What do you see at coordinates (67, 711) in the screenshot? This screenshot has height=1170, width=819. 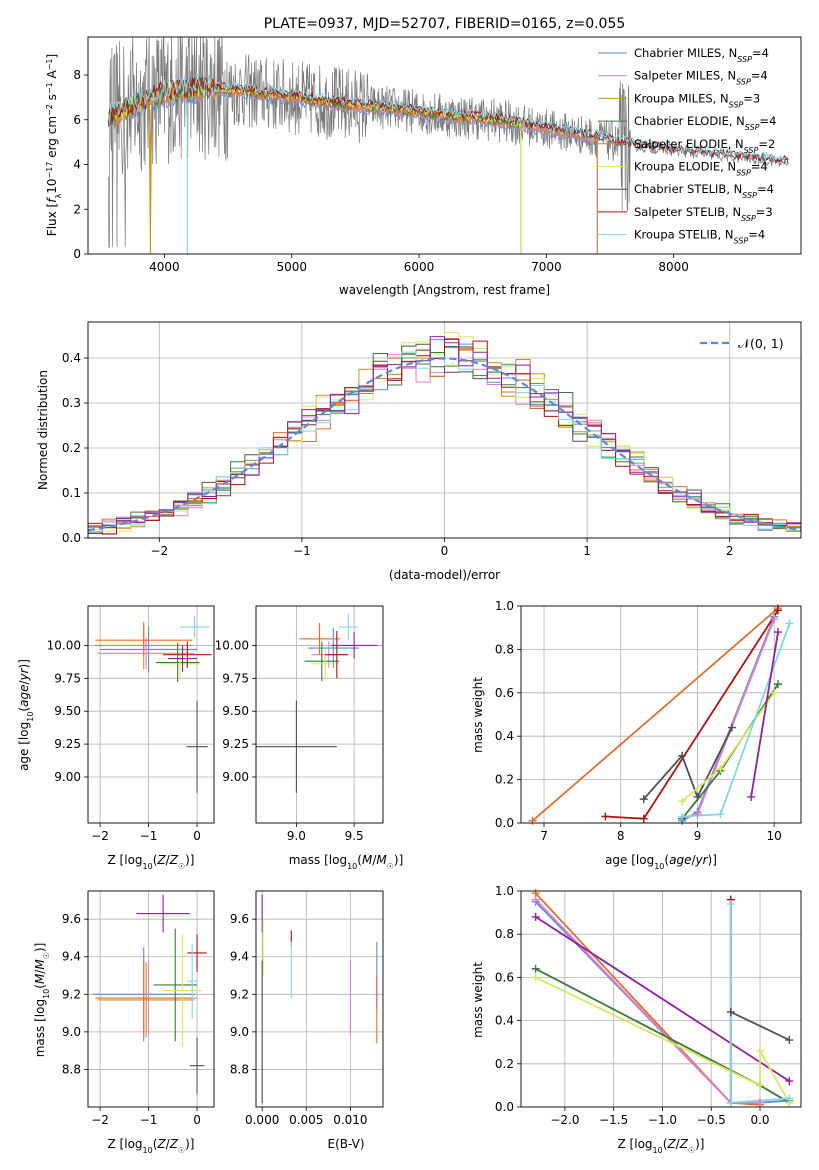 I see `y-tick-label: 9.50` at bounding box center [67, 711].